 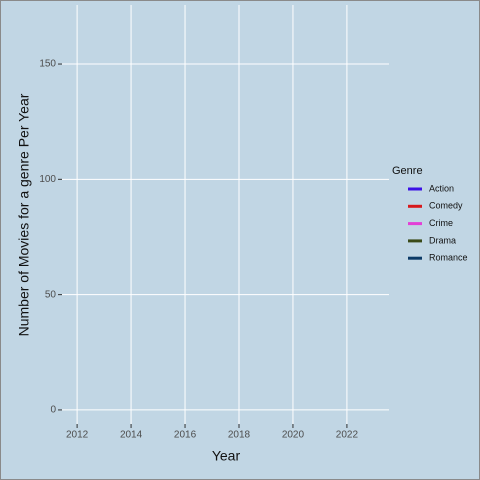 I want to click on x-tick-label: 2014, so click(x=131, y=435).